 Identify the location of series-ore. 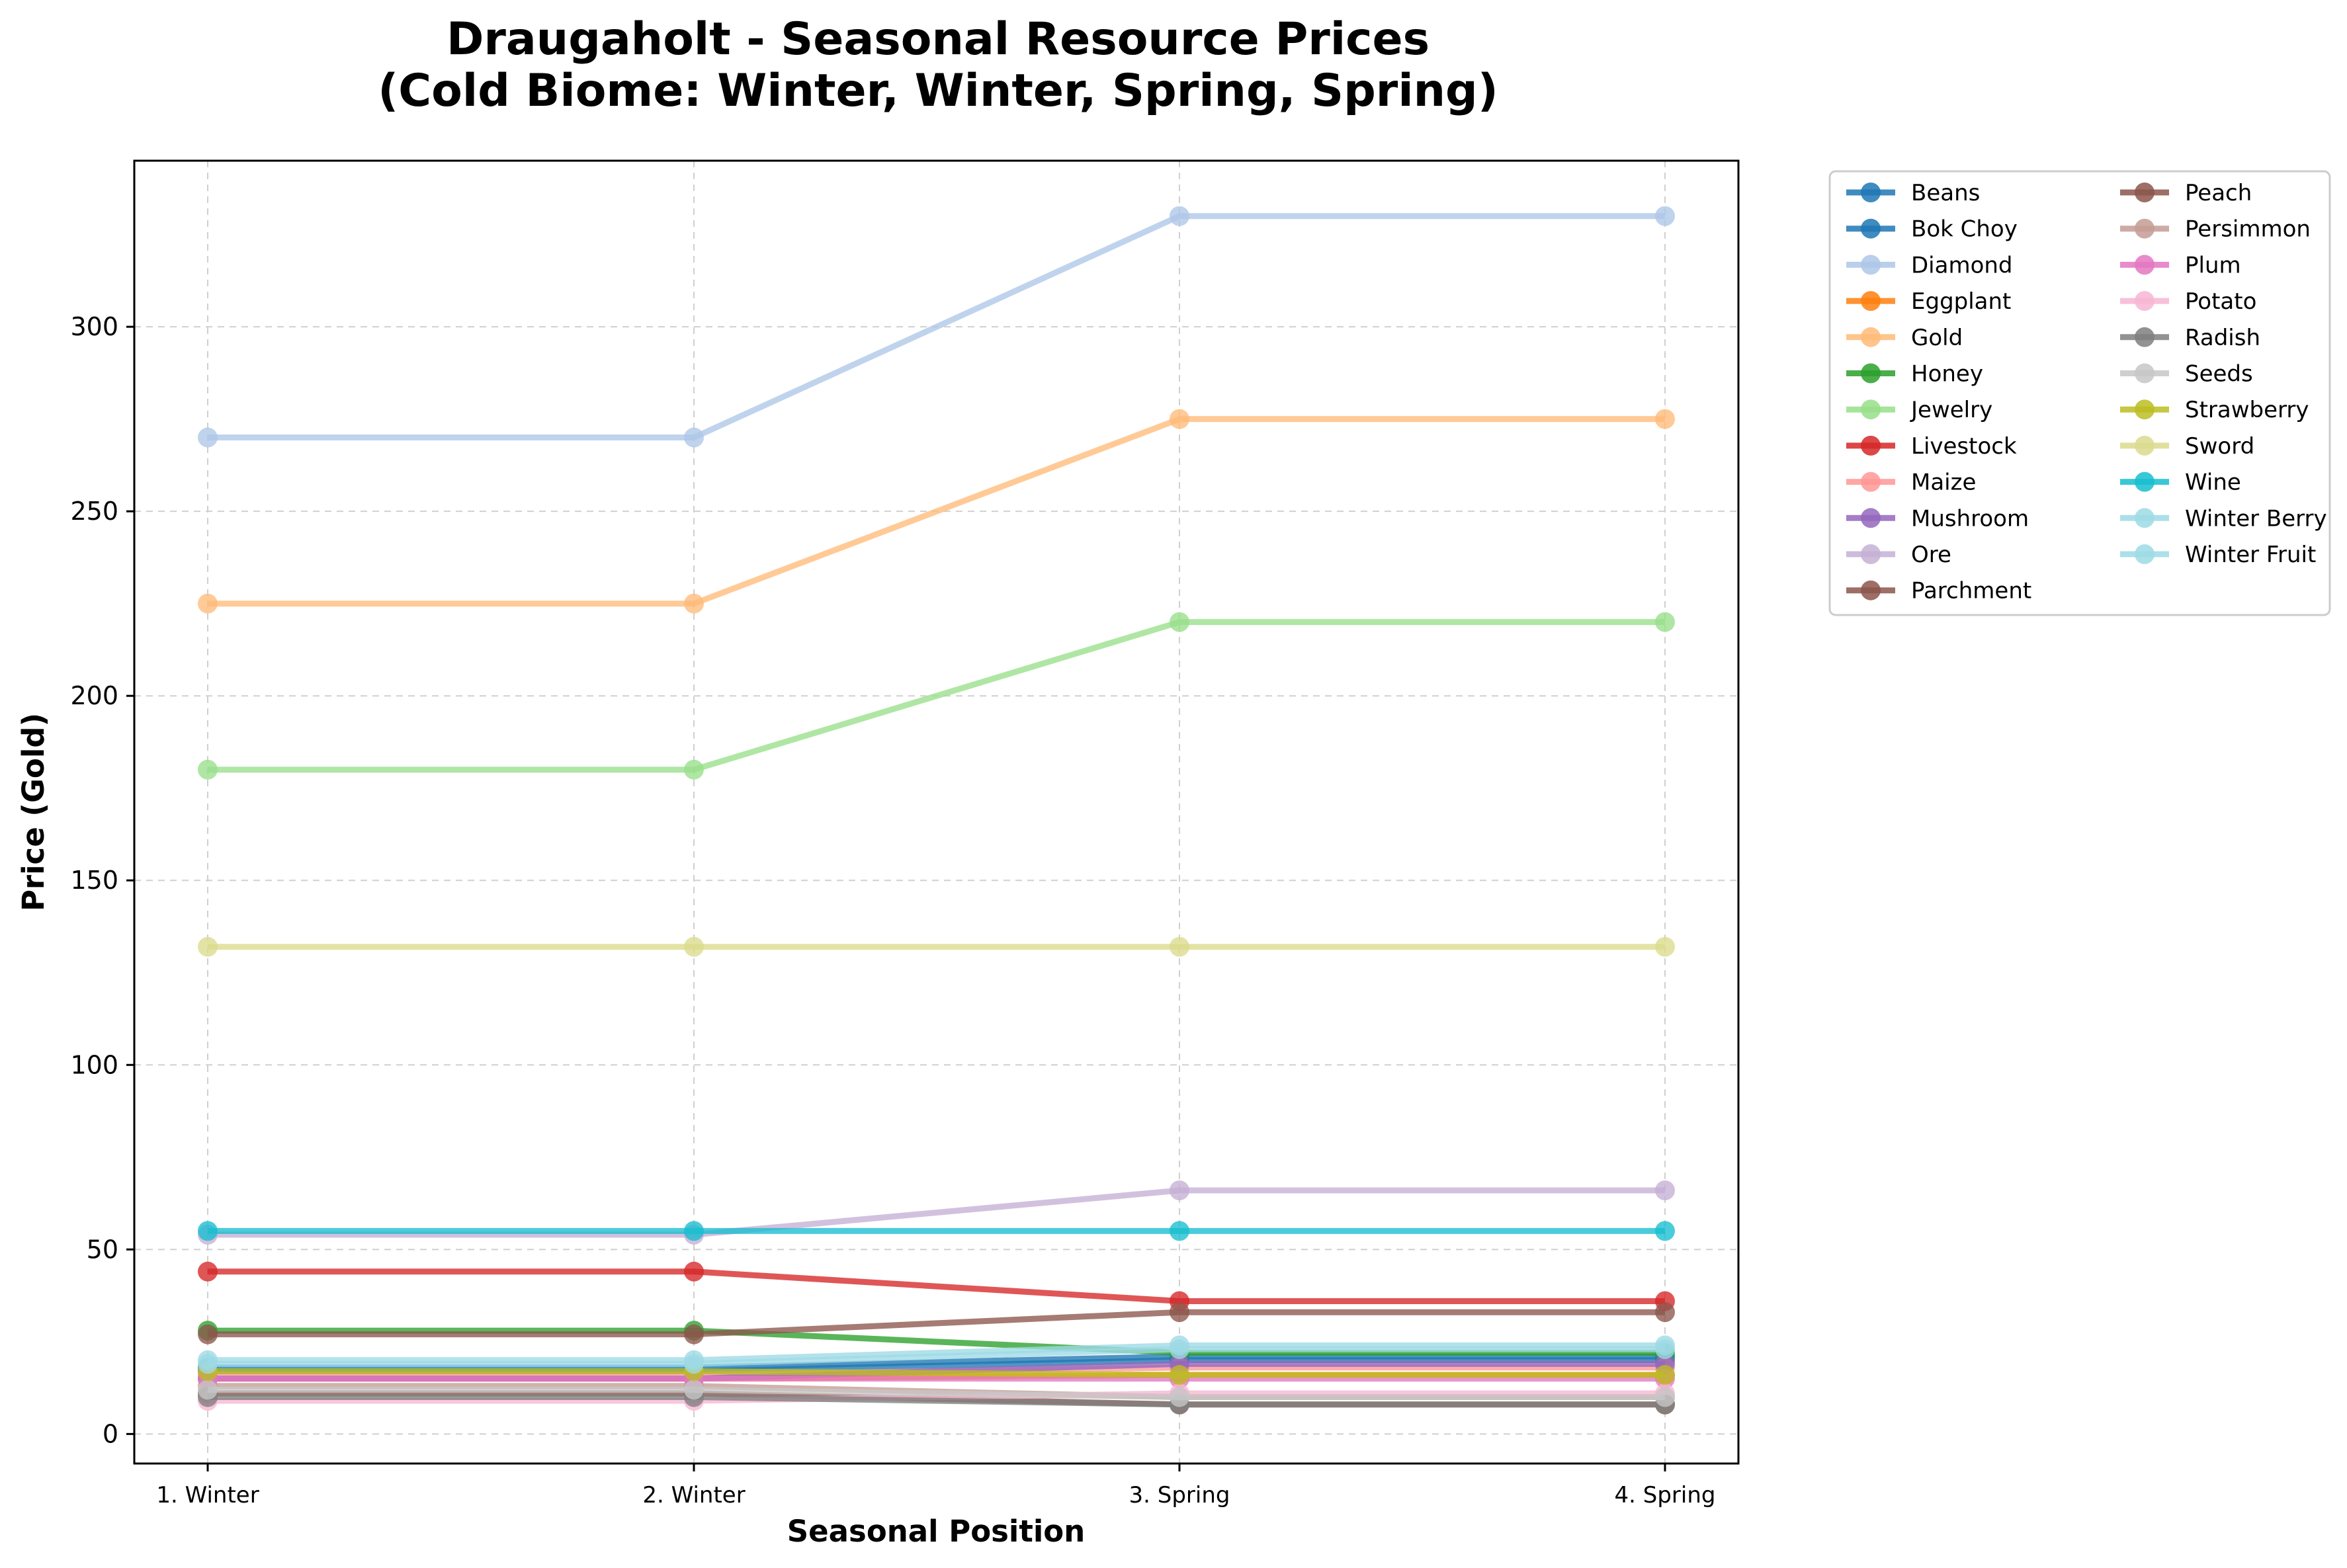
(936, 1212).